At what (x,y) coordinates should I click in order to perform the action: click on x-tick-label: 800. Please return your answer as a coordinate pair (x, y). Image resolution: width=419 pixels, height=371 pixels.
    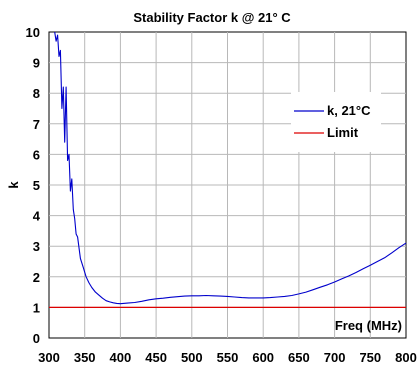
    Looking at the image, I should click on (406, 357).